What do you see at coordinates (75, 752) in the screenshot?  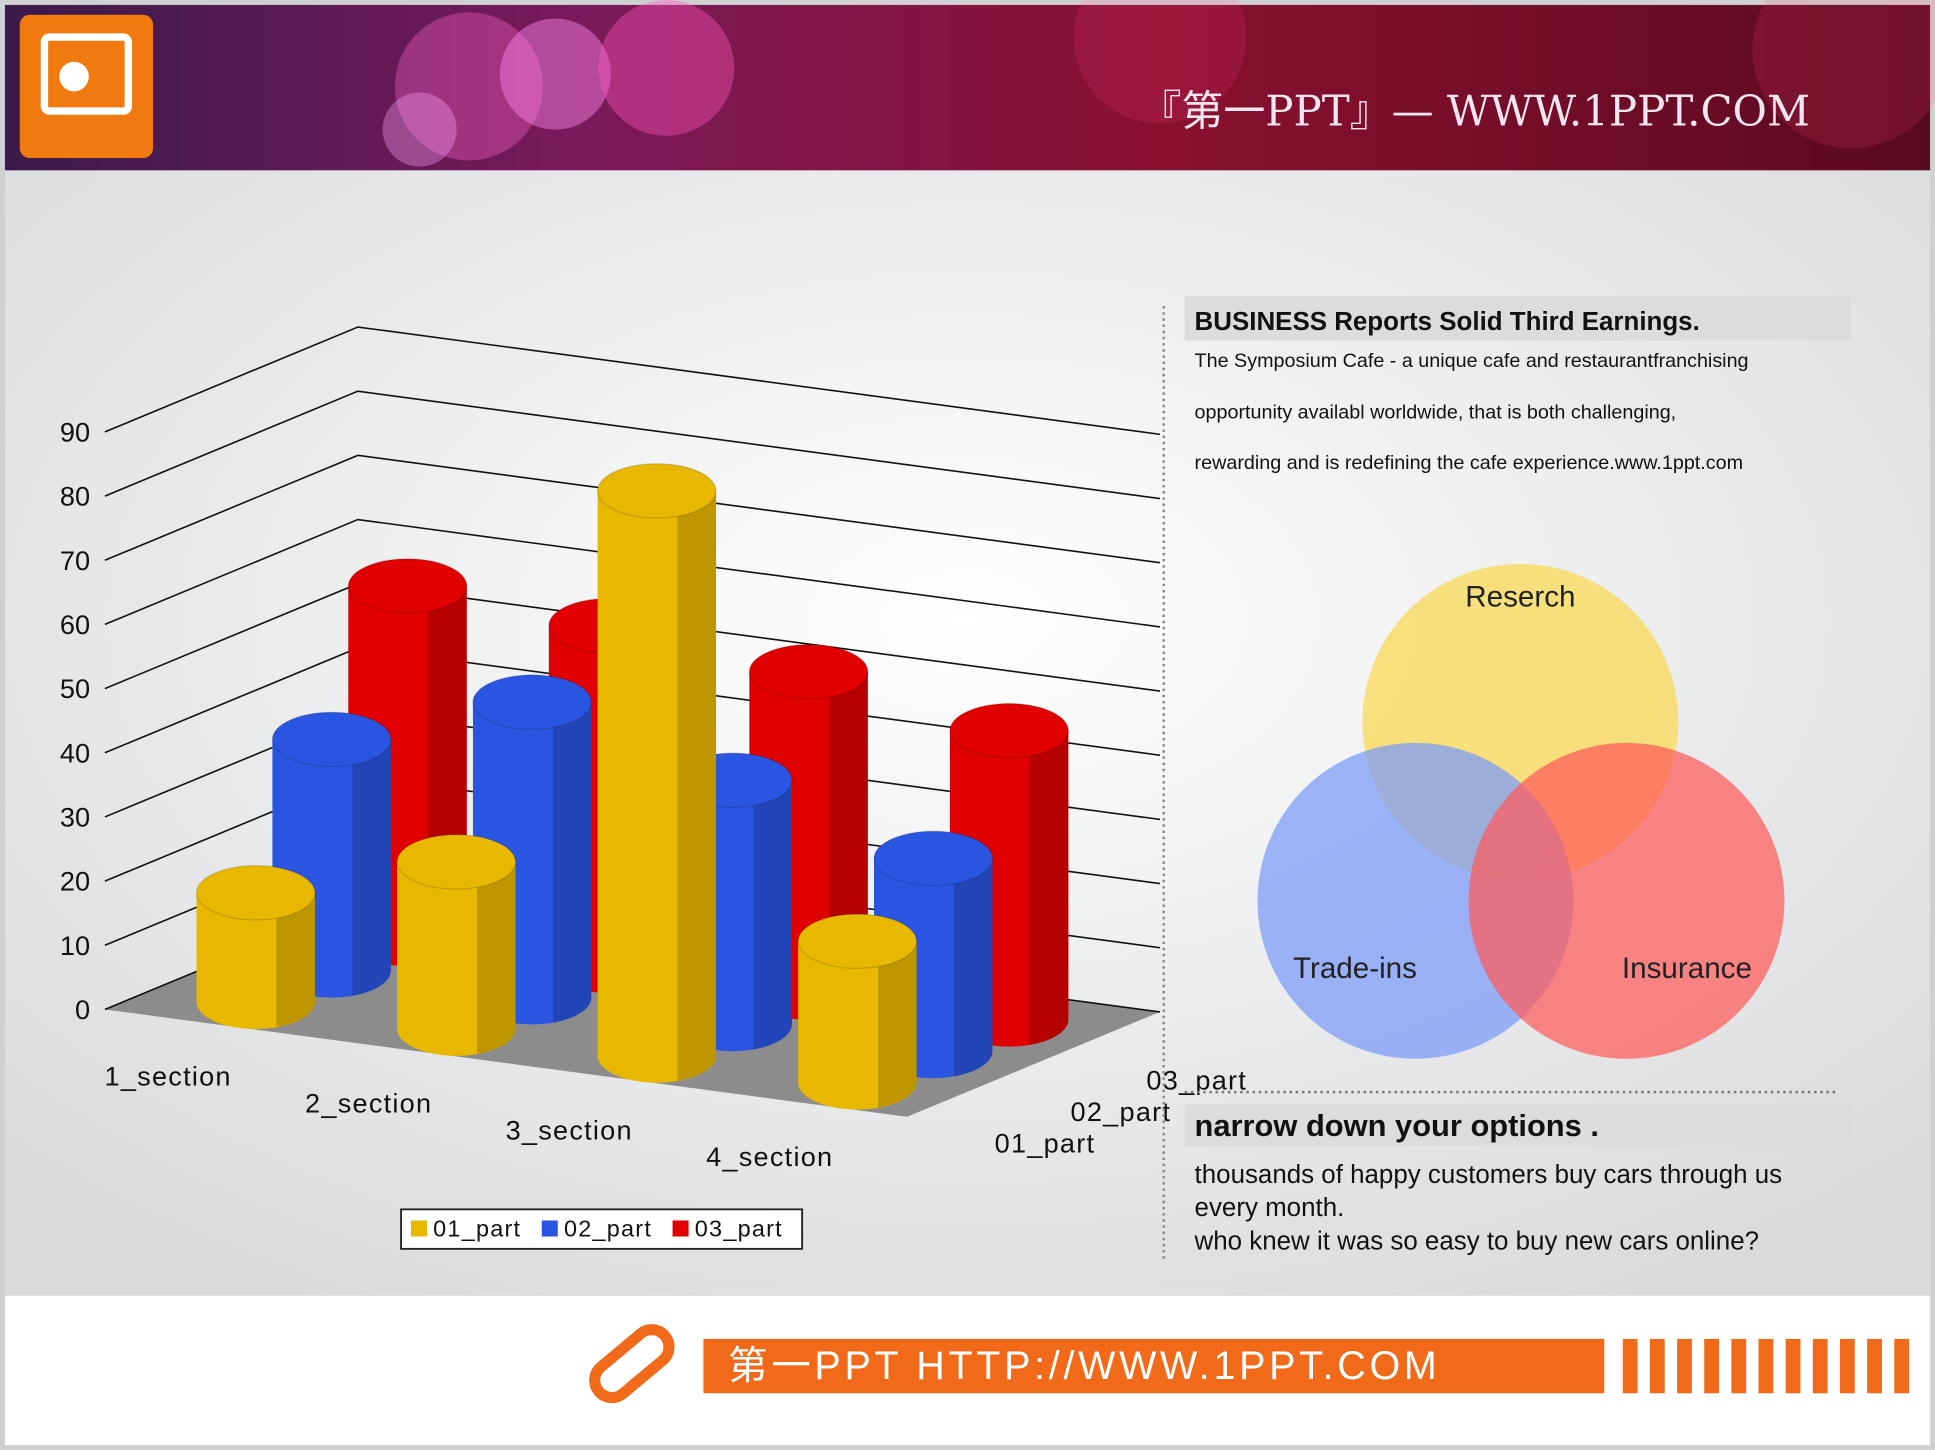 I see `y-tick-label: 40` at bounding box center [75, 752].